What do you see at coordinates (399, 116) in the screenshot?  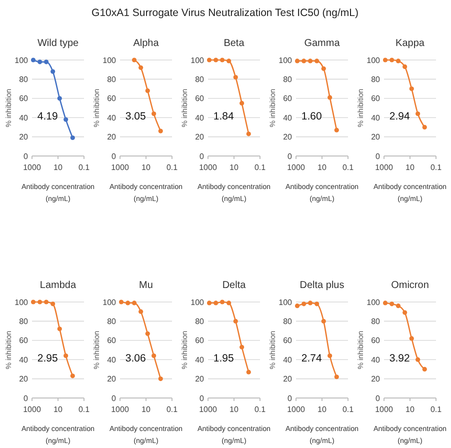 I see `annotation: 2.94` at bounding box center [399, 116].